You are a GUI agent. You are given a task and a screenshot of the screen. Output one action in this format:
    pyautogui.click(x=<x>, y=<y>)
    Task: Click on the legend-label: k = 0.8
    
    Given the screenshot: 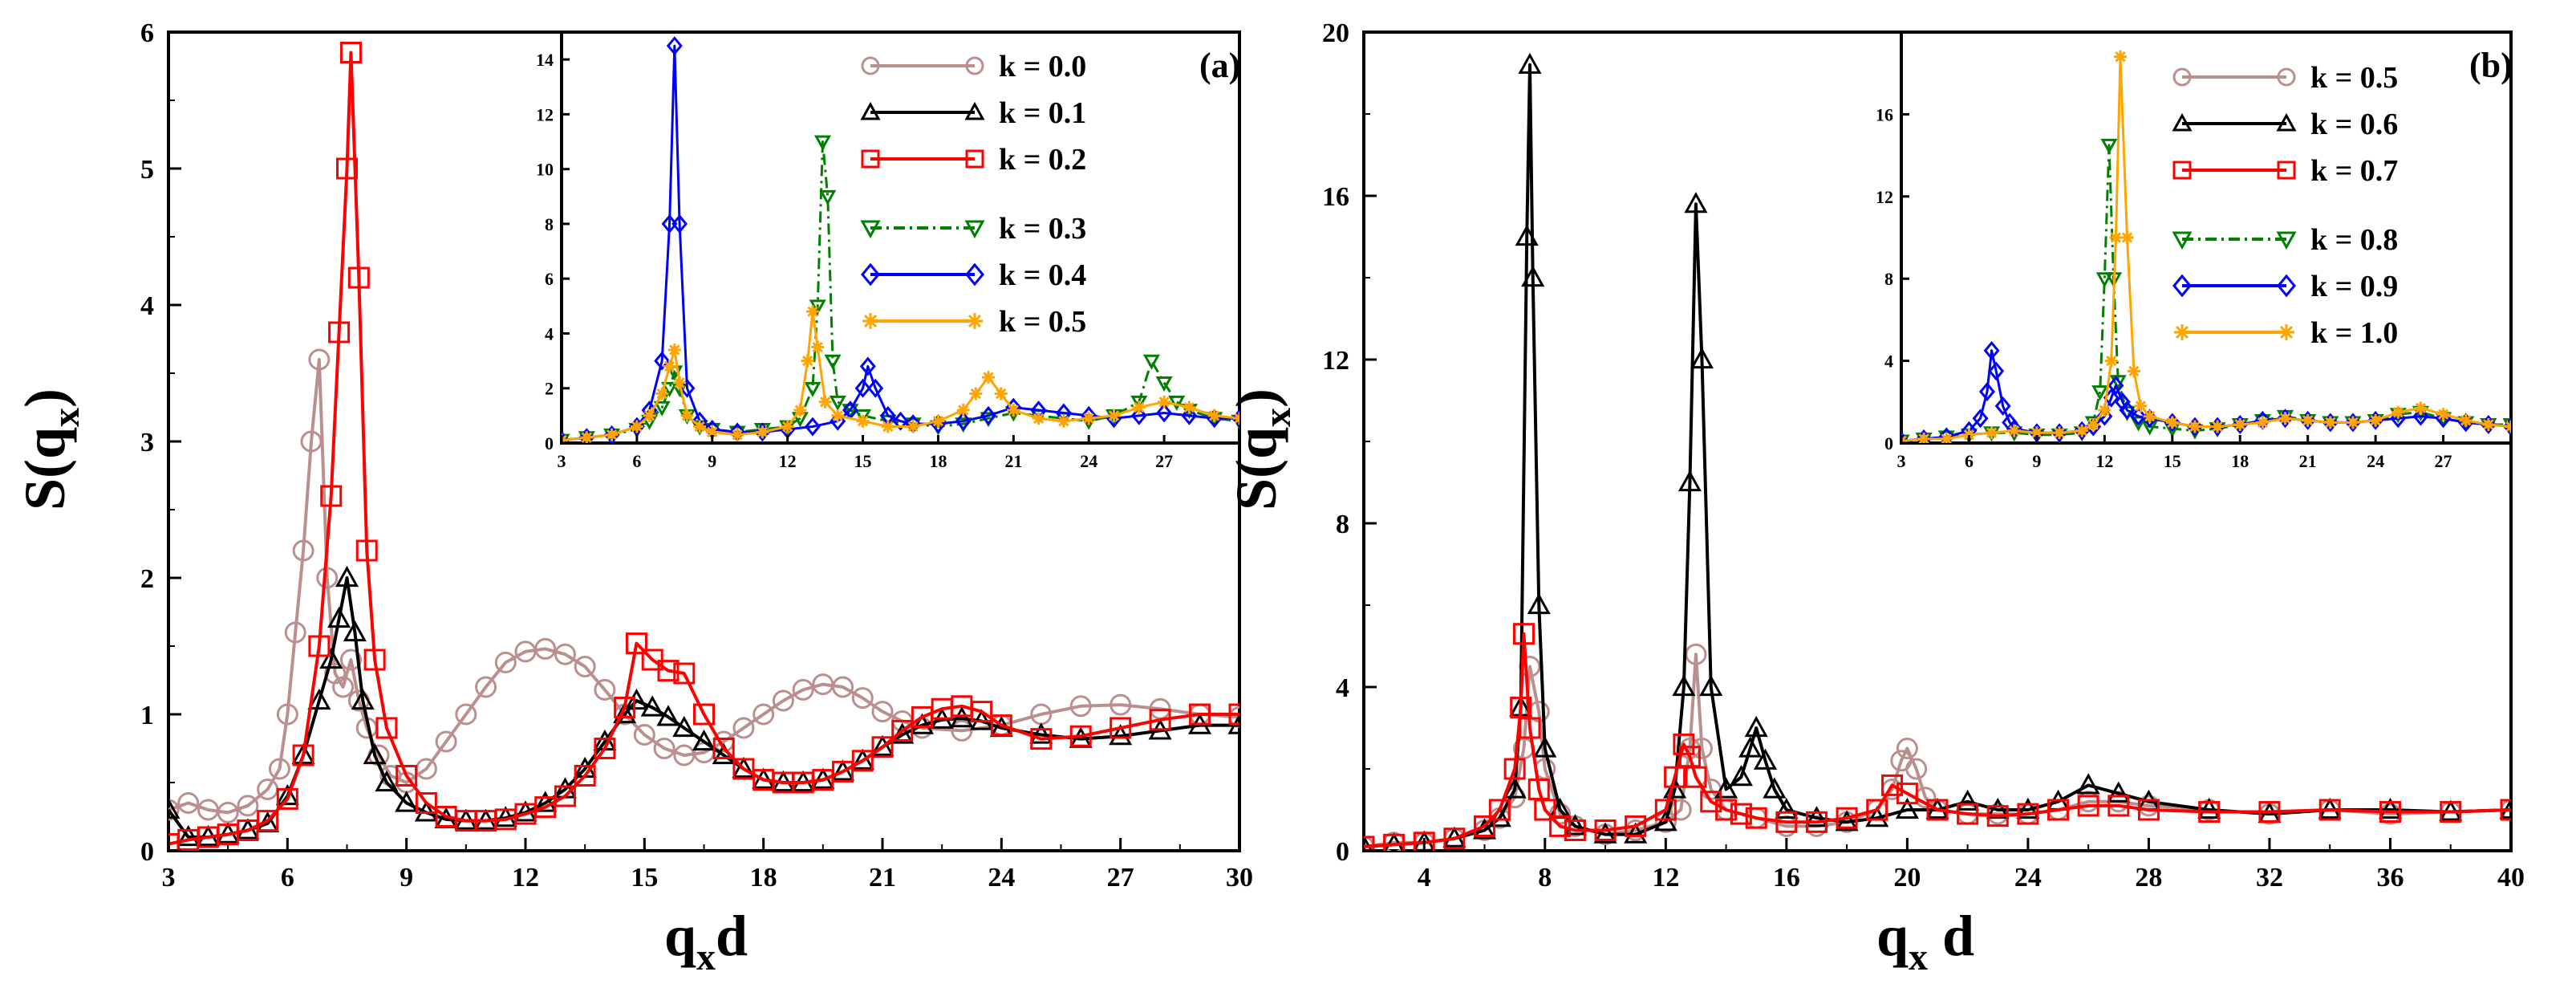 What is the action you would take?
    pyautogui.click(x=2354, y=240)
    